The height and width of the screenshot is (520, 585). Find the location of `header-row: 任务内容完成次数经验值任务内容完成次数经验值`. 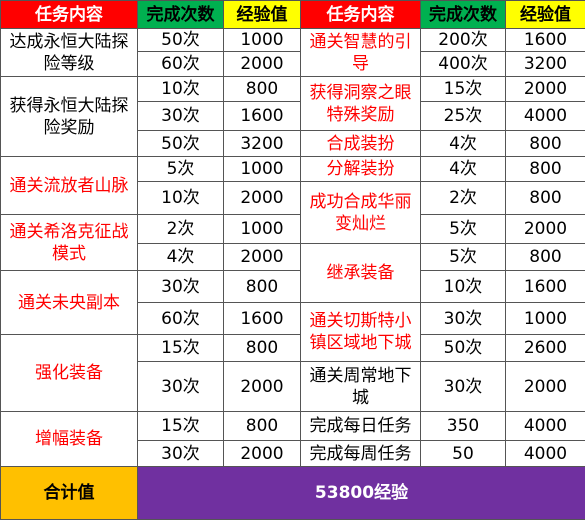

header-row: 任务内容完成次数经验值任务内容完成次数经验值 is located at coordinates (293, 15).